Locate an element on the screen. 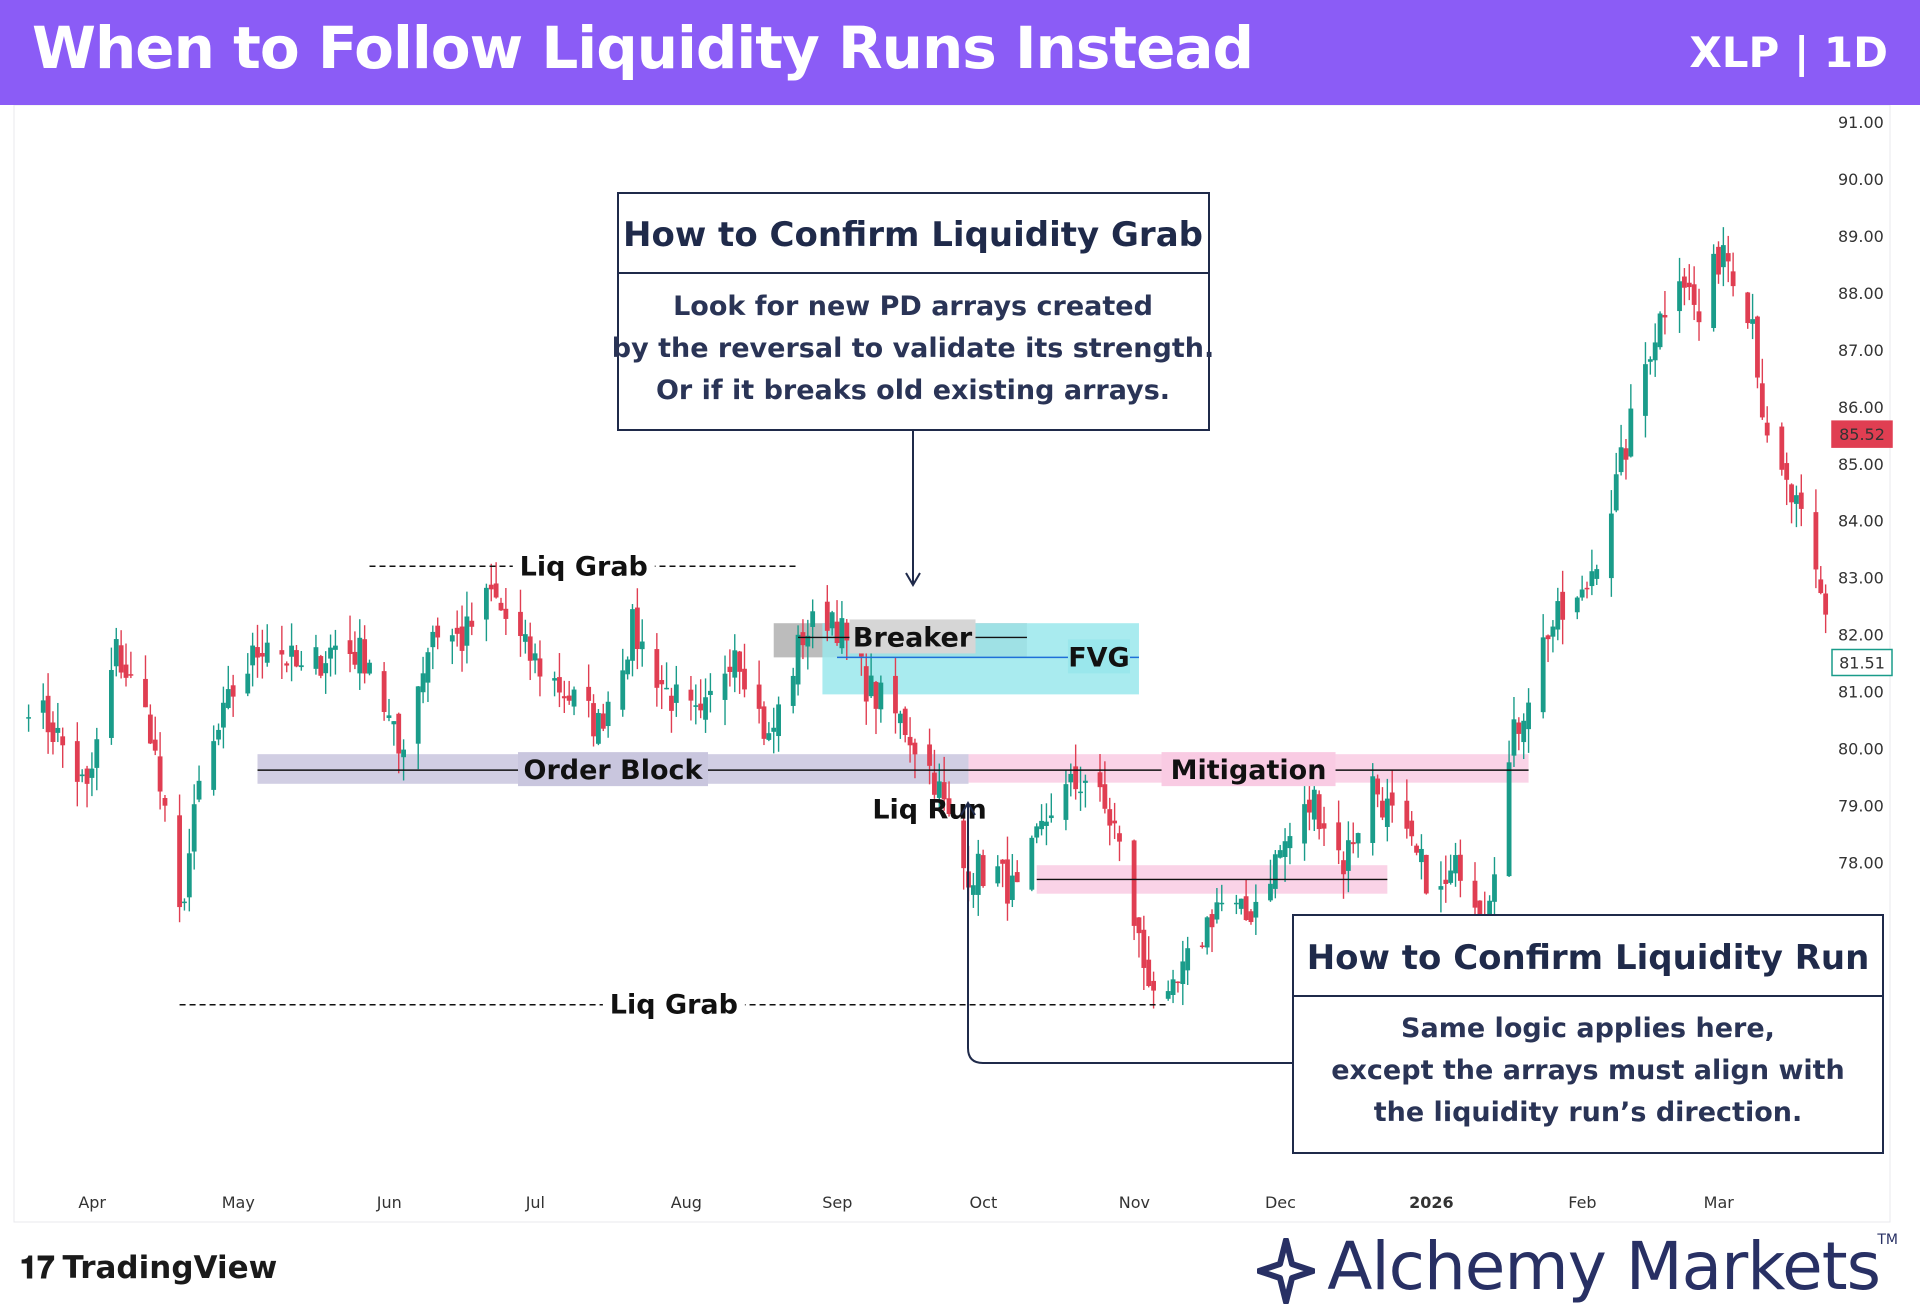 This screenshot has height=1314, width=1920. callout-run-line: the liquidity run’s direction. is located at coordinates (1588, 1112).